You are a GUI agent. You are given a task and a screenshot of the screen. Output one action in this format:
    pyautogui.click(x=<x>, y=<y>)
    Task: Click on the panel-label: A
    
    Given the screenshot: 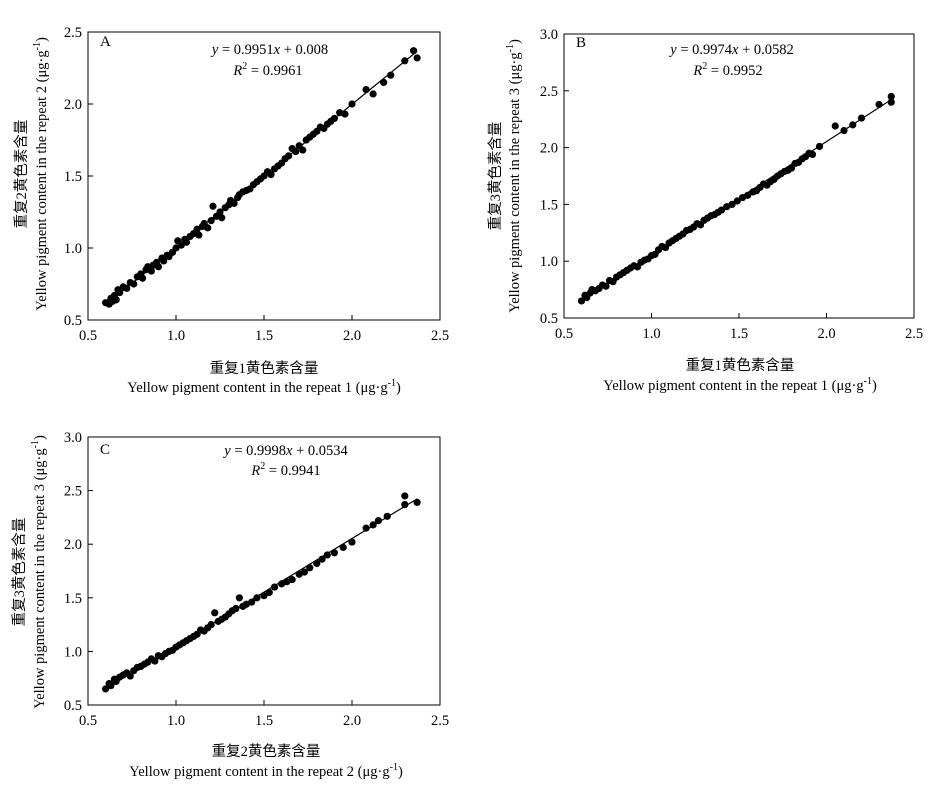 What is the action you would take?
    pyautogui.click(x=105, y=42)
    